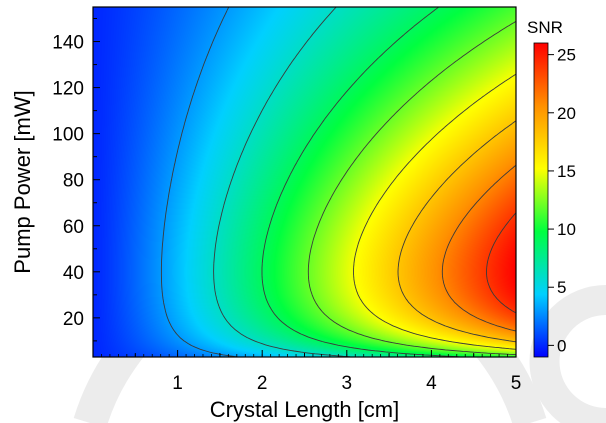  I want to click on colorbar-tick-label: 5, so click(561, 287).